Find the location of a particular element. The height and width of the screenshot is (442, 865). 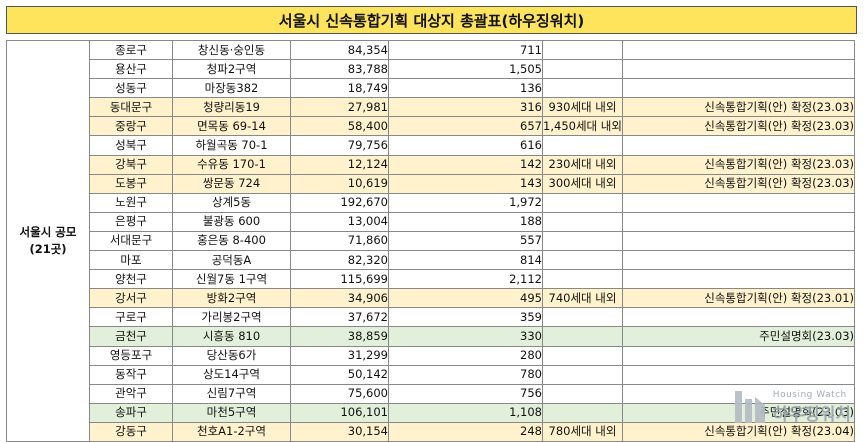

district-cell: 마포 is located at coordinates (131, 260).